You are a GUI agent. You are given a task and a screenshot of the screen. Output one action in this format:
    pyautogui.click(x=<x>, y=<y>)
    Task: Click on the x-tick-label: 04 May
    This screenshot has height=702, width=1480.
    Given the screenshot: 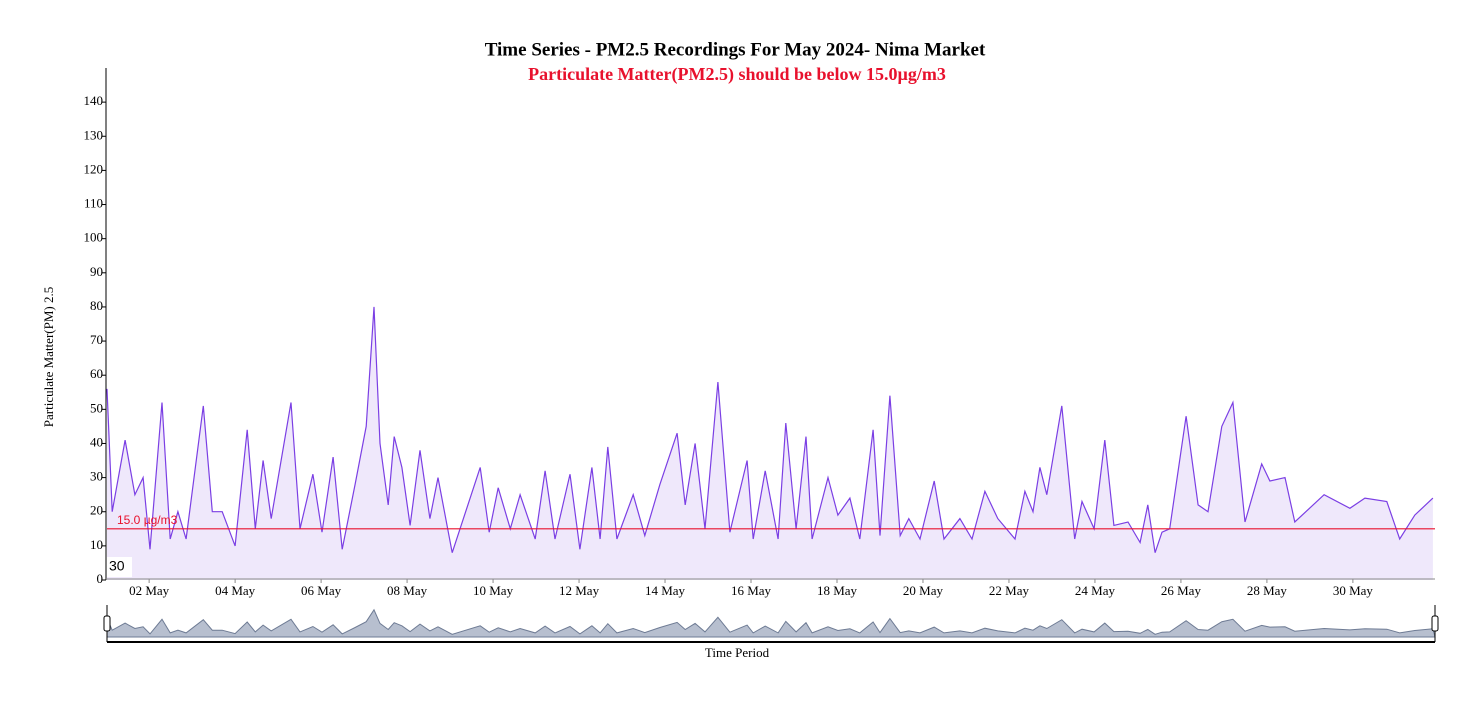 What is the action you would take?
    pyautogui.click(x=235, y=590)
    